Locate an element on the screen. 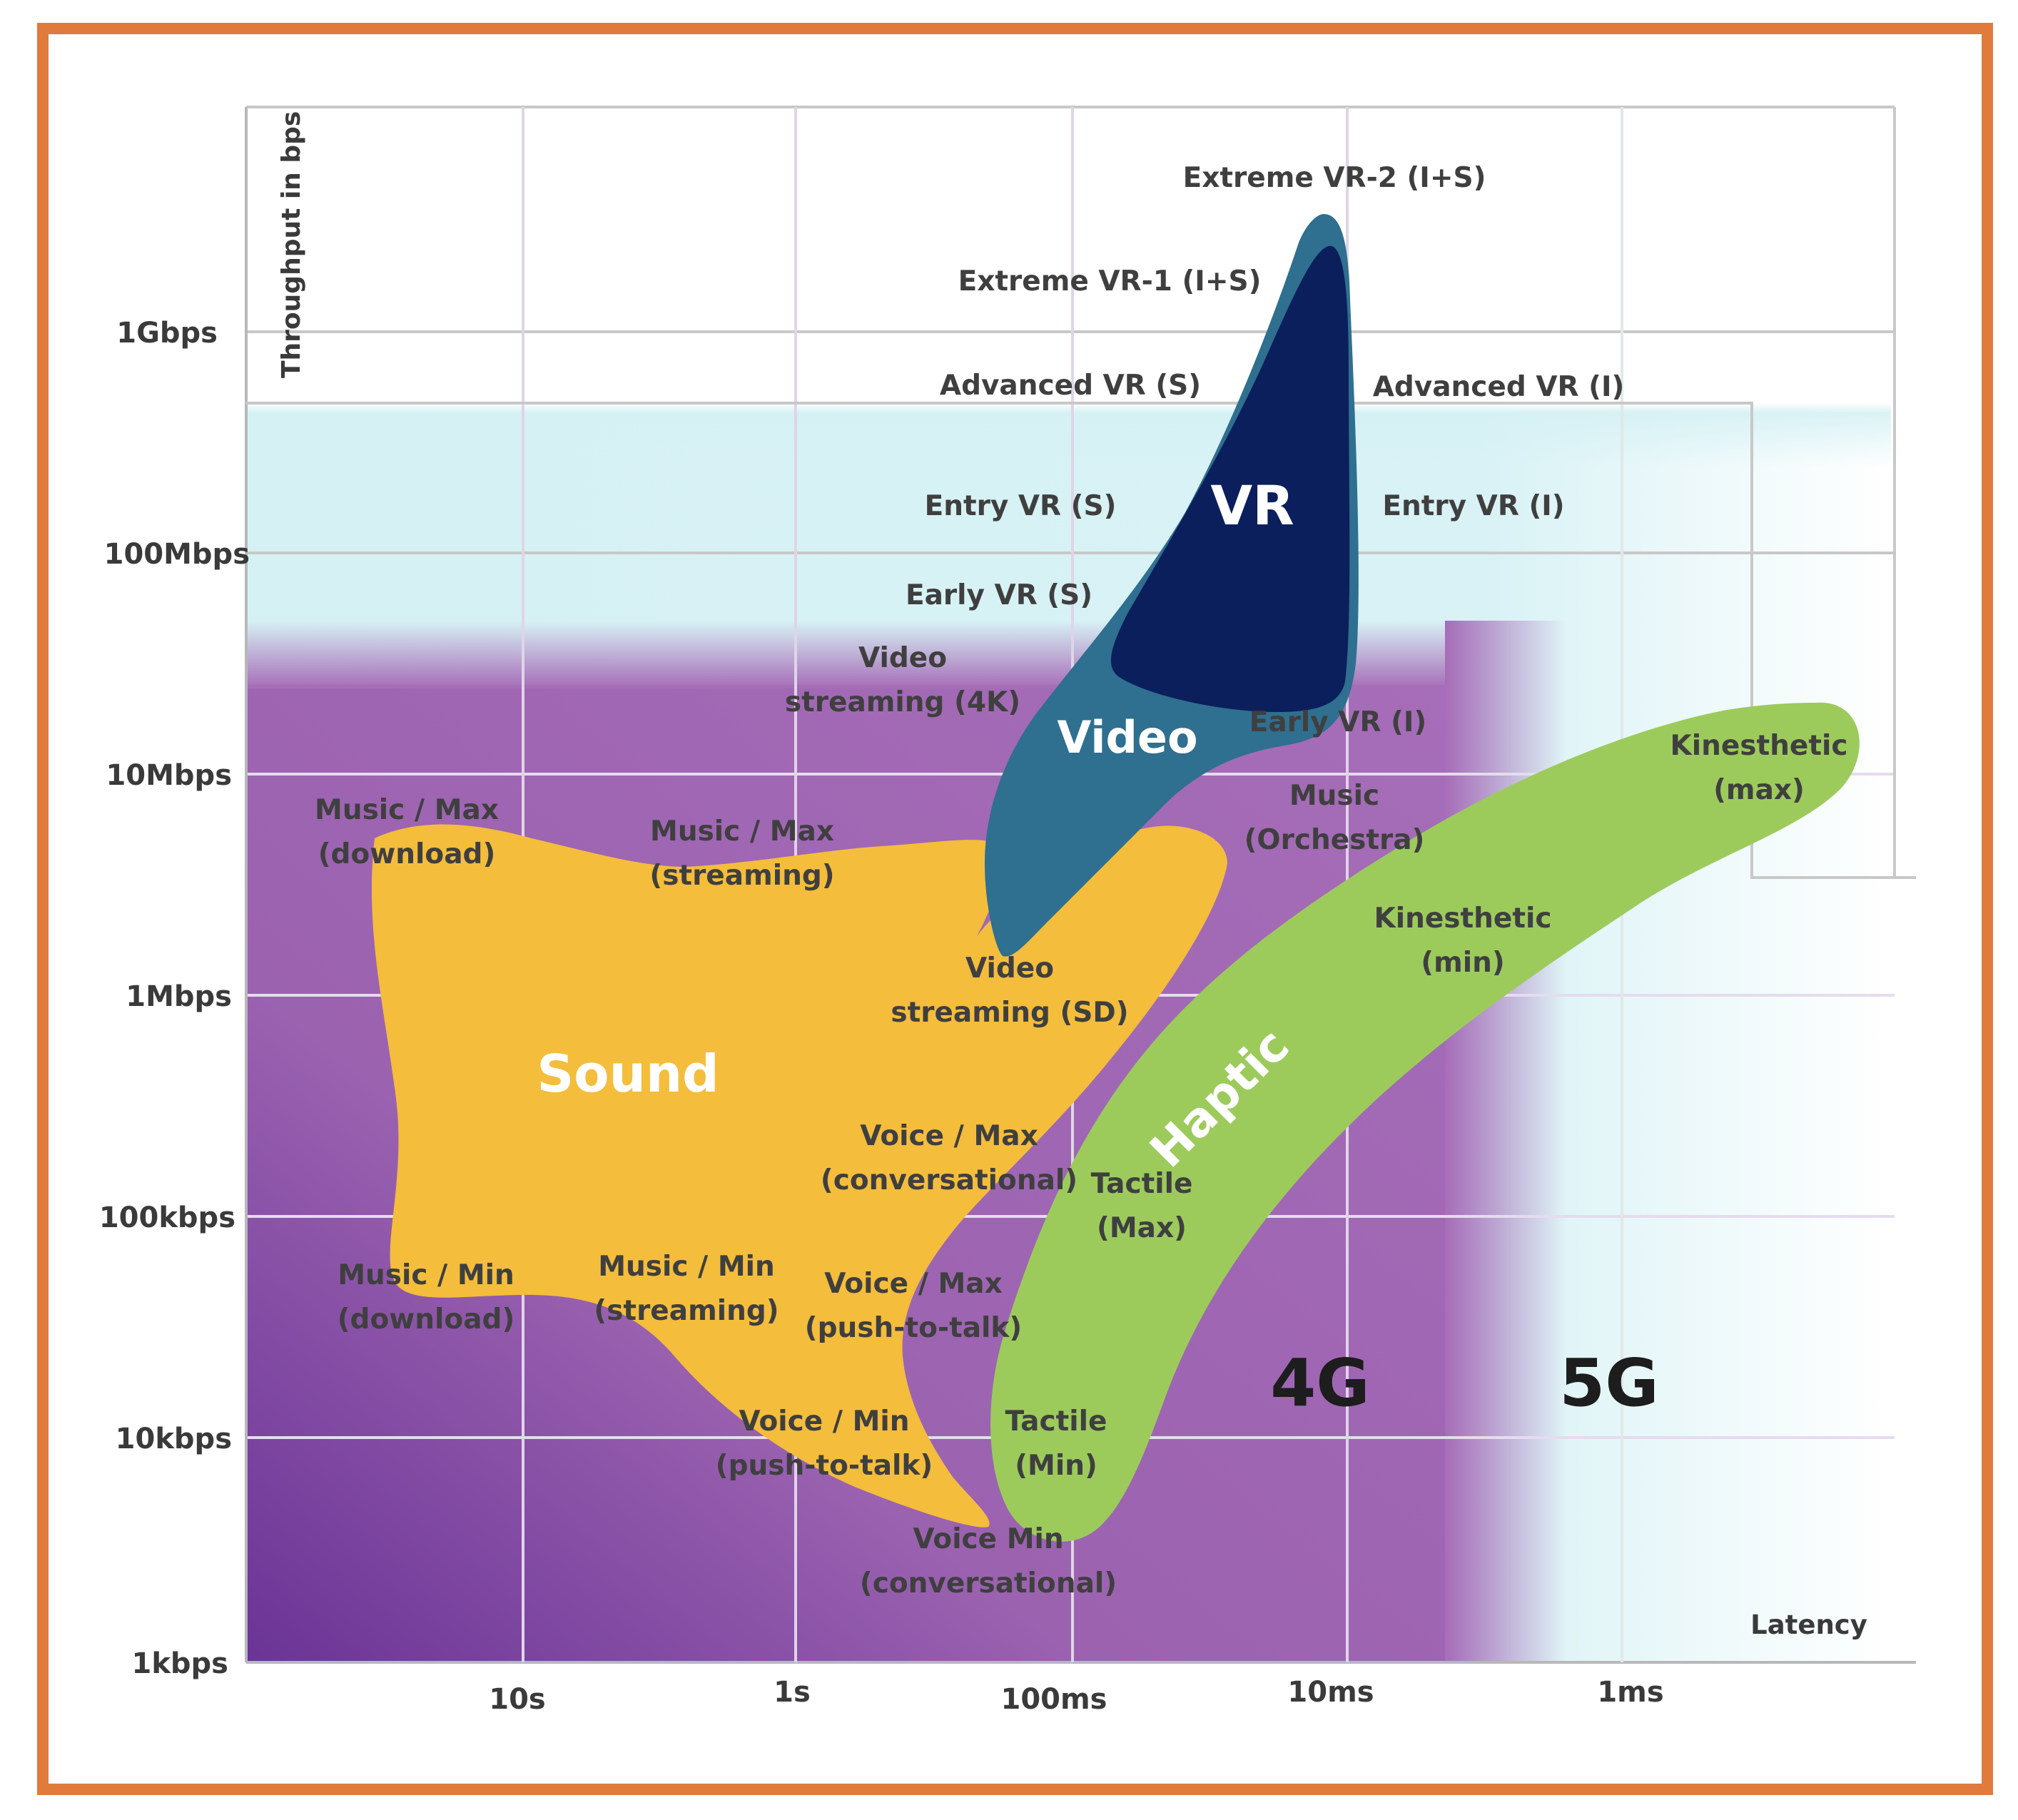 The image size is (2018, 1820). x-tick-label: 10s is located at coordinates (517, 1699).